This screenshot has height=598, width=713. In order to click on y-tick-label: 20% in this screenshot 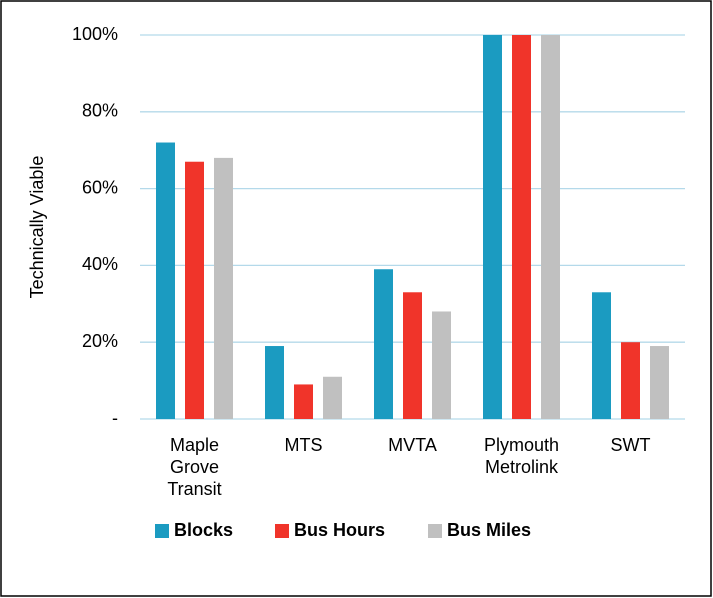, I will do `click(100, 341)`.